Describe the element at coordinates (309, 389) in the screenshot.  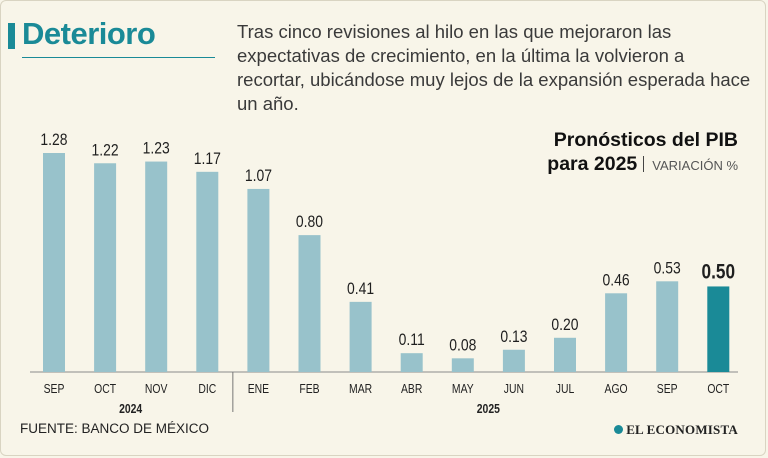
I see `x-tick-label: FEB` at that location.